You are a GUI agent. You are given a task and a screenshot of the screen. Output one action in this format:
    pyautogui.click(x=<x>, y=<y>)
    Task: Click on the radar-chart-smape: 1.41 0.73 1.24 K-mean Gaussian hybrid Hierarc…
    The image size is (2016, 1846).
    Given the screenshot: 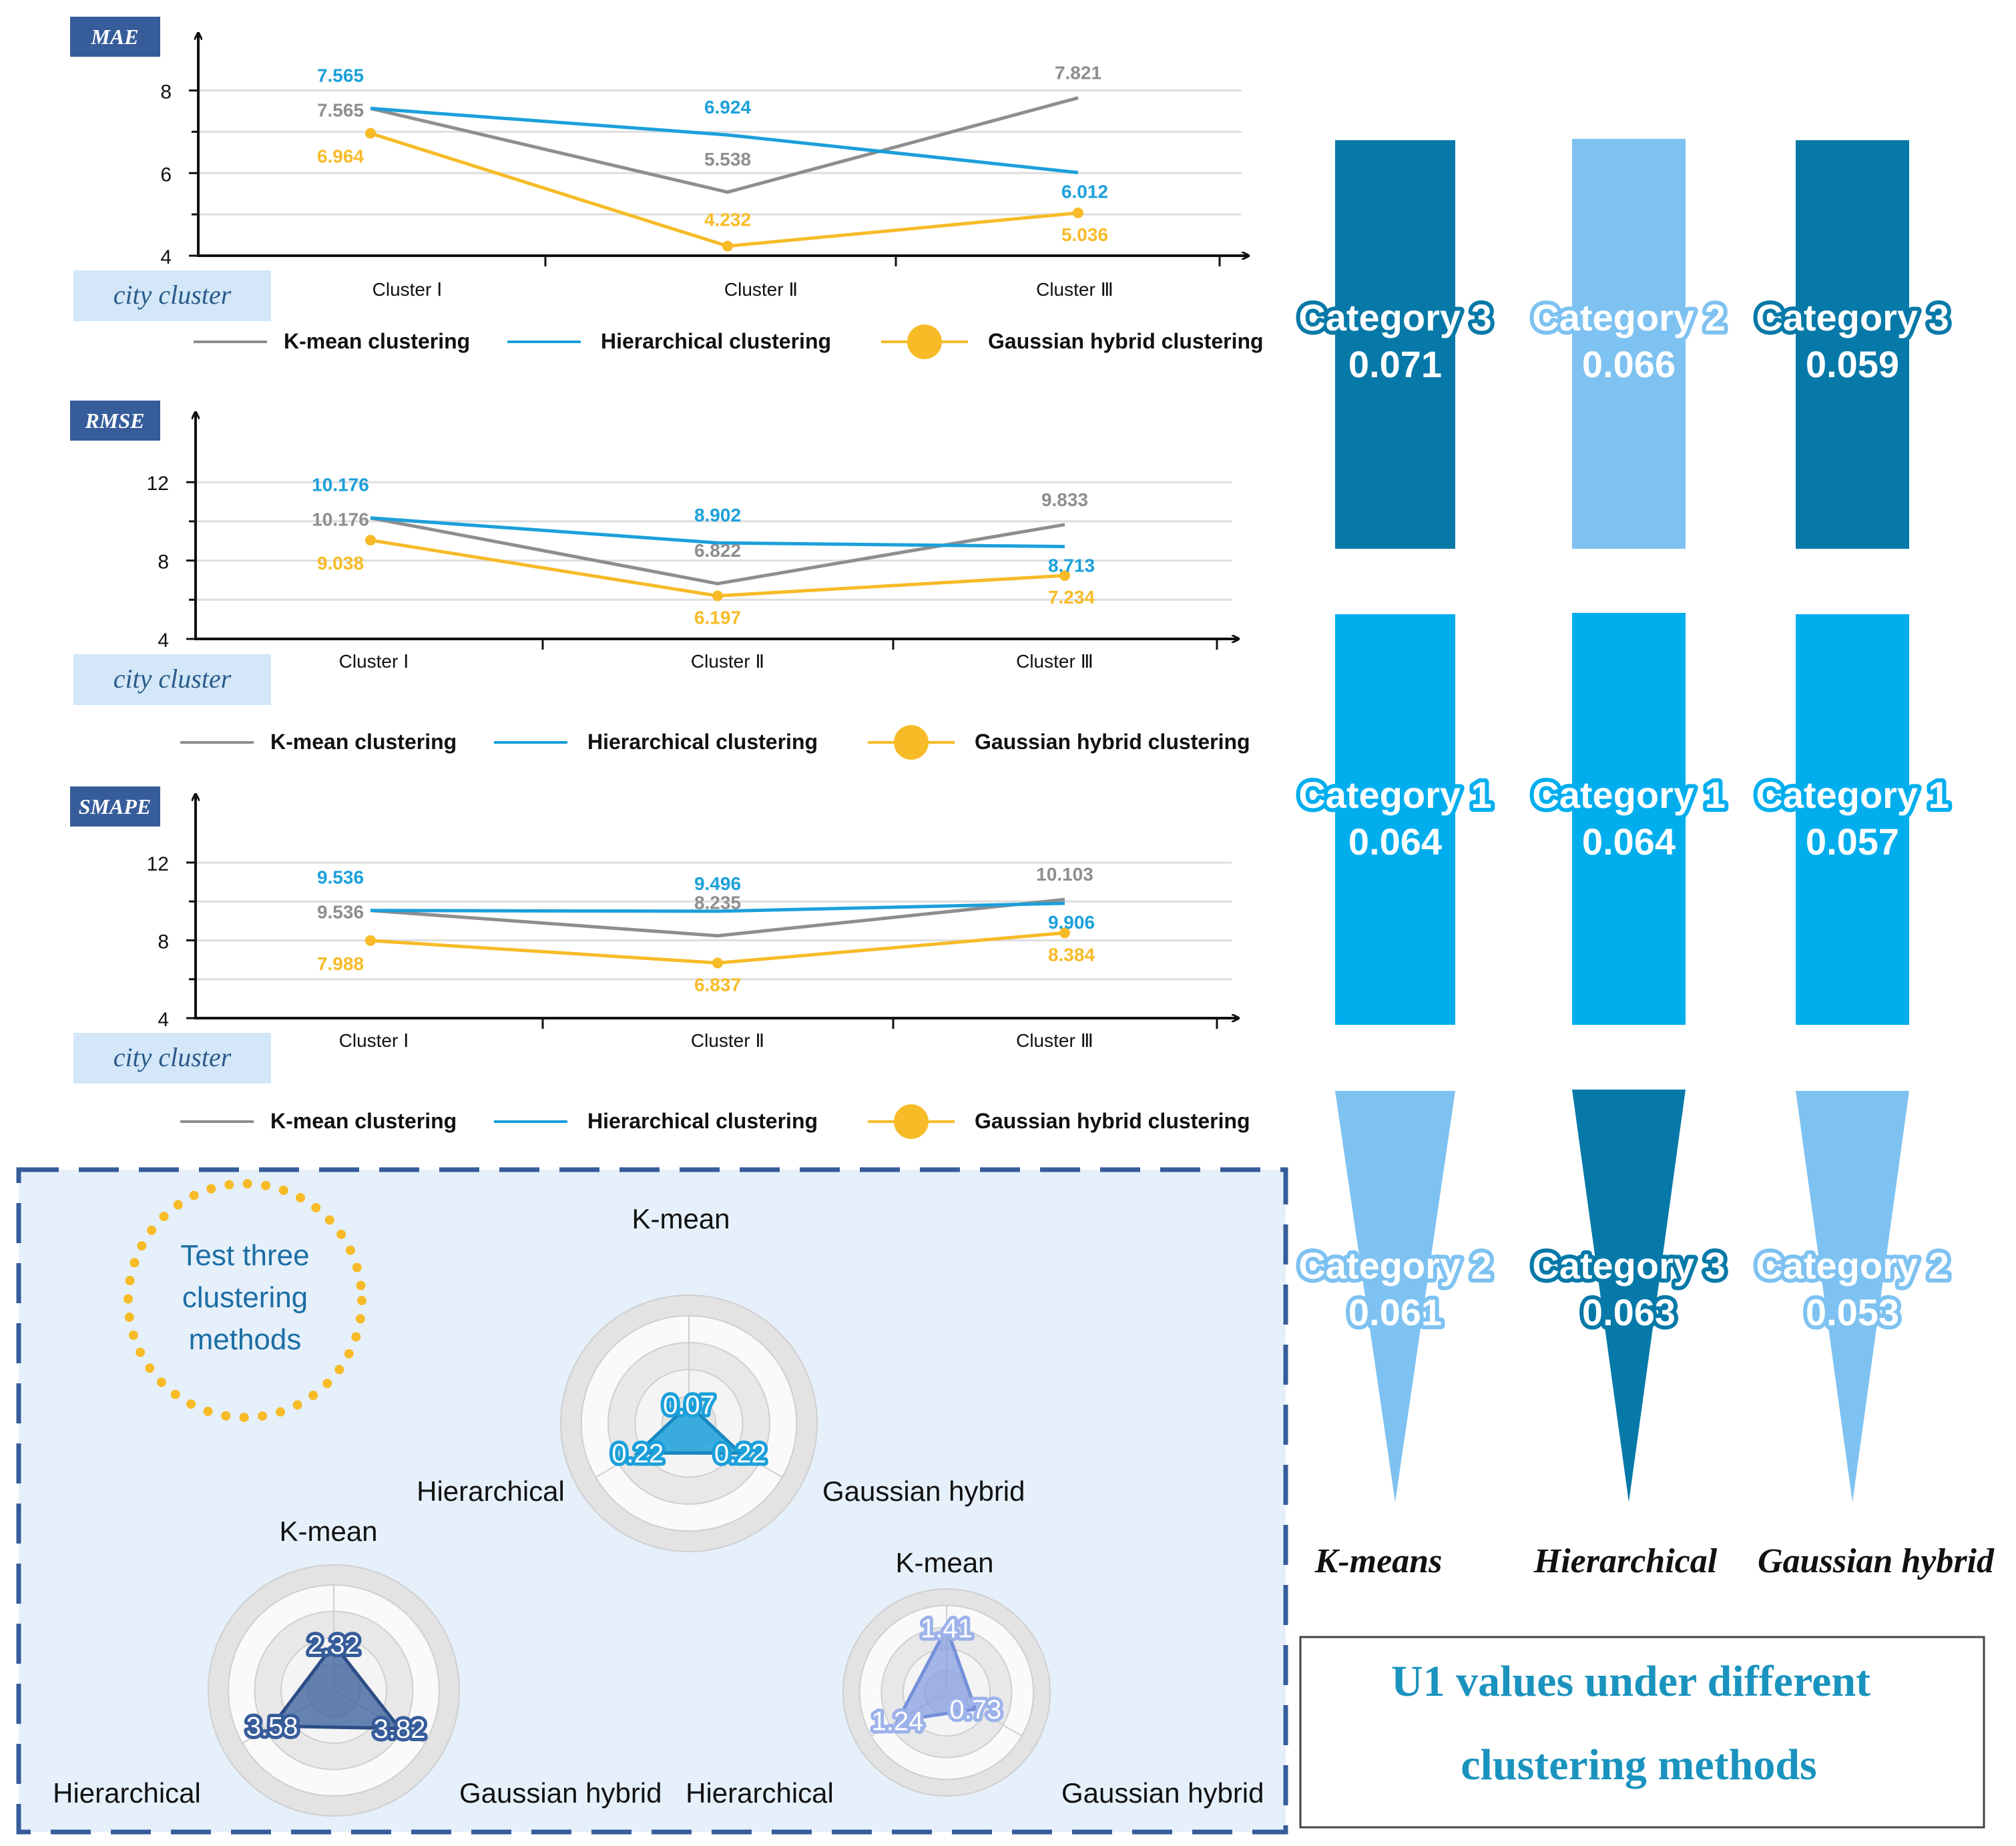 What is the action you would take?
    pyautogui.click(x=975, y=1678)
    